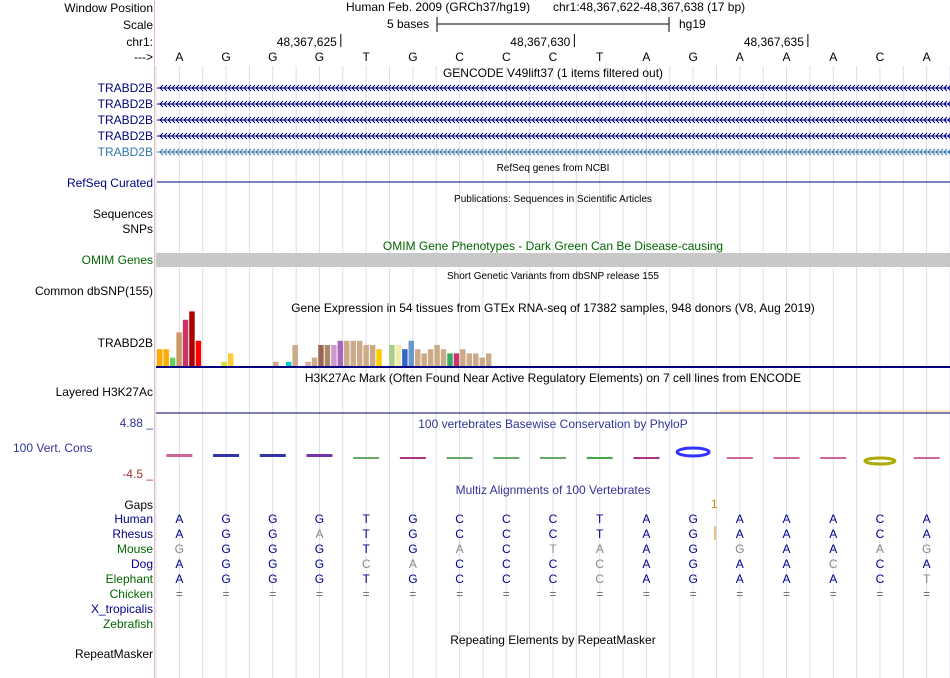  What do you see at coordinates (553, 168) in the screenshot?
I see `refseq-title: RefSeq genes from NCBI` at bounding box center [553, 168].